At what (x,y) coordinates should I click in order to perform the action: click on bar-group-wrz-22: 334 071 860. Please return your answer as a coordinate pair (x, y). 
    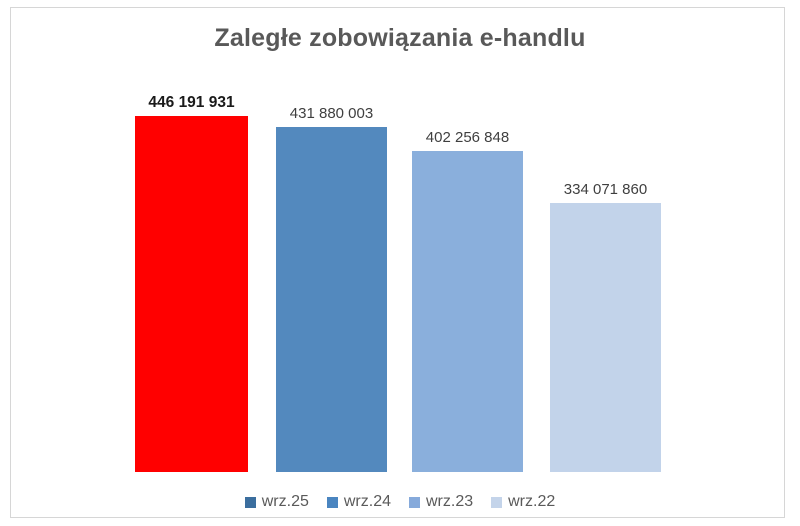
    Looking at the image, I should click on (605, 327).